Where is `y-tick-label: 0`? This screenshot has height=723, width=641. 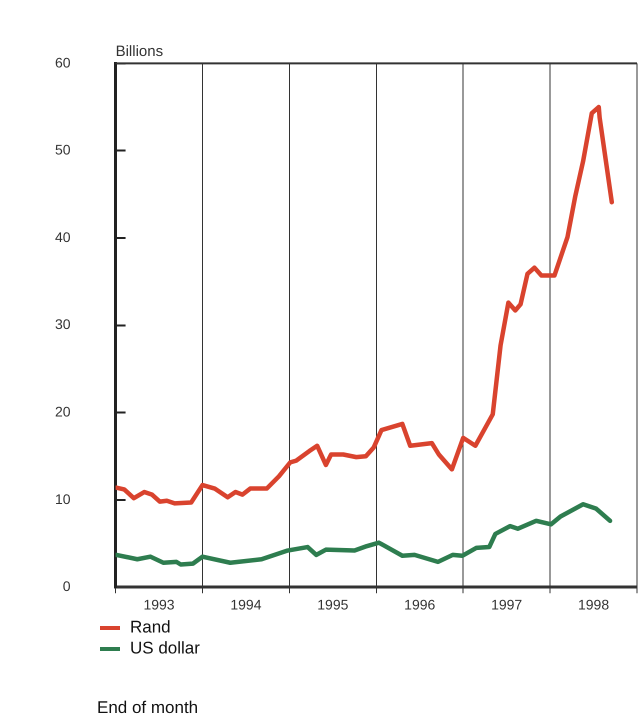 y-tick-label: 0 is located at coordinates (66, 586).